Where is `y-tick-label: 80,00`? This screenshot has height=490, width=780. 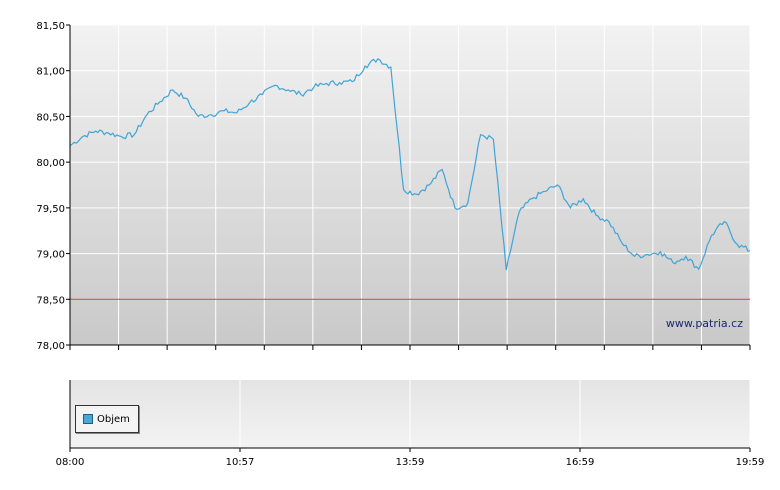
y-tick-label: 80,00 is located at coordinates (50, 163).